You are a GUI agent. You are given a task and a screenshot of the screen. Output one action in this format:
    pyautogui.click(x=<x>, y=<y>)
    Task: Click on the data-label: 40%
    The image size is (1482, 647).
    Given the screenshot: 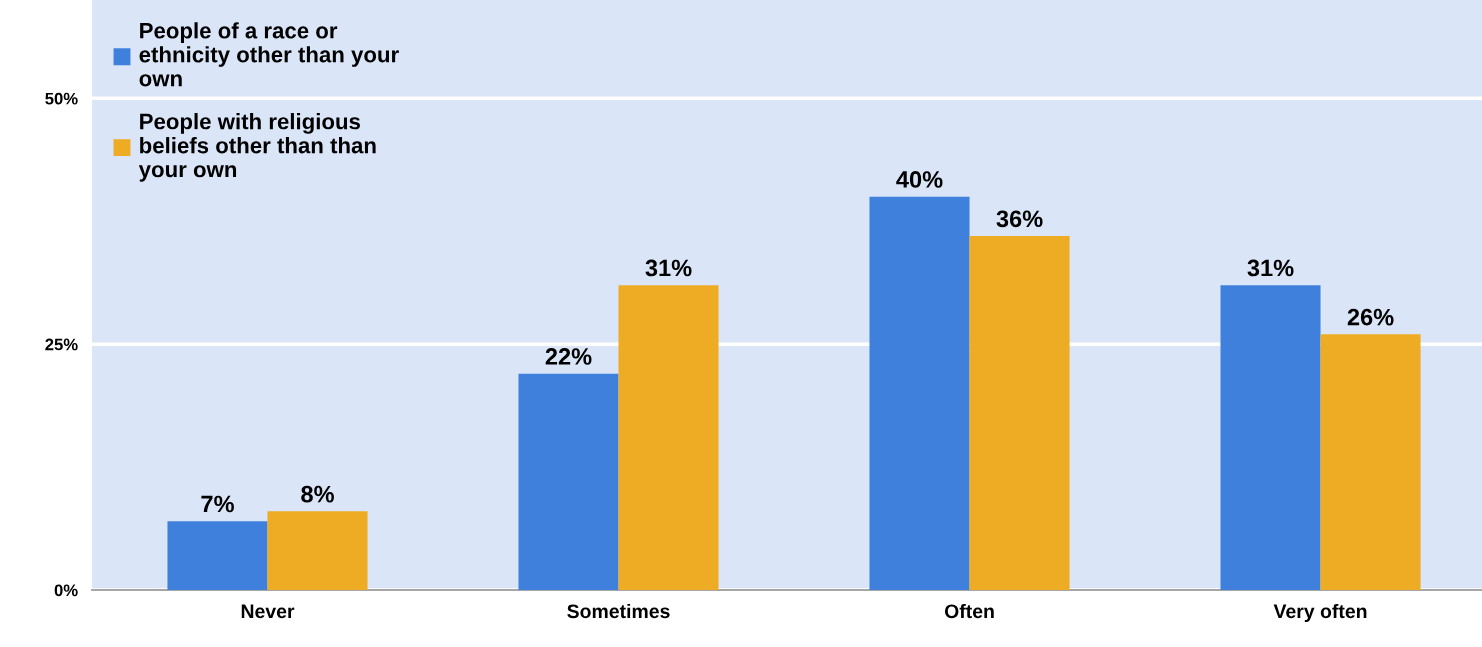 What is the action you would take?
    pyautogui.click(x=919, y=179)
    